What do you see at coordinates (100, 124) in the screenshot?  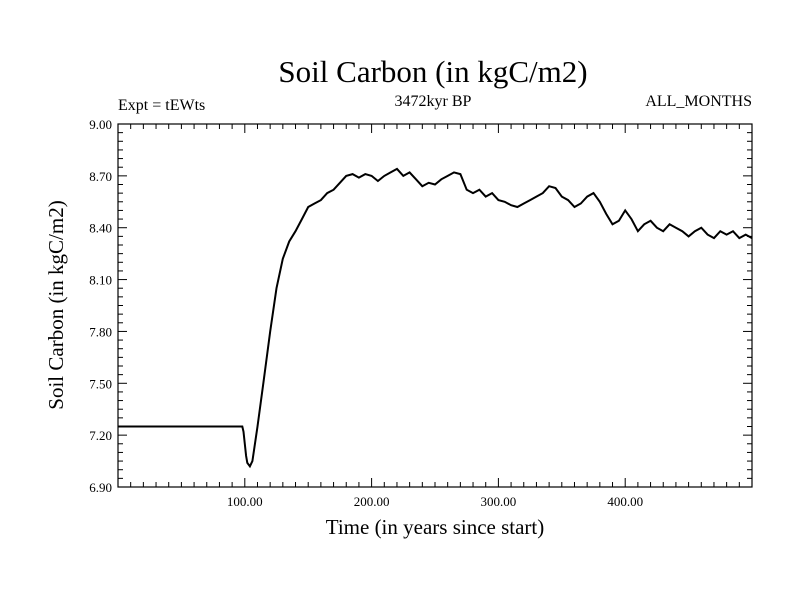 I see `y-tick-label: 9.00` at bounding box center [100, 124].